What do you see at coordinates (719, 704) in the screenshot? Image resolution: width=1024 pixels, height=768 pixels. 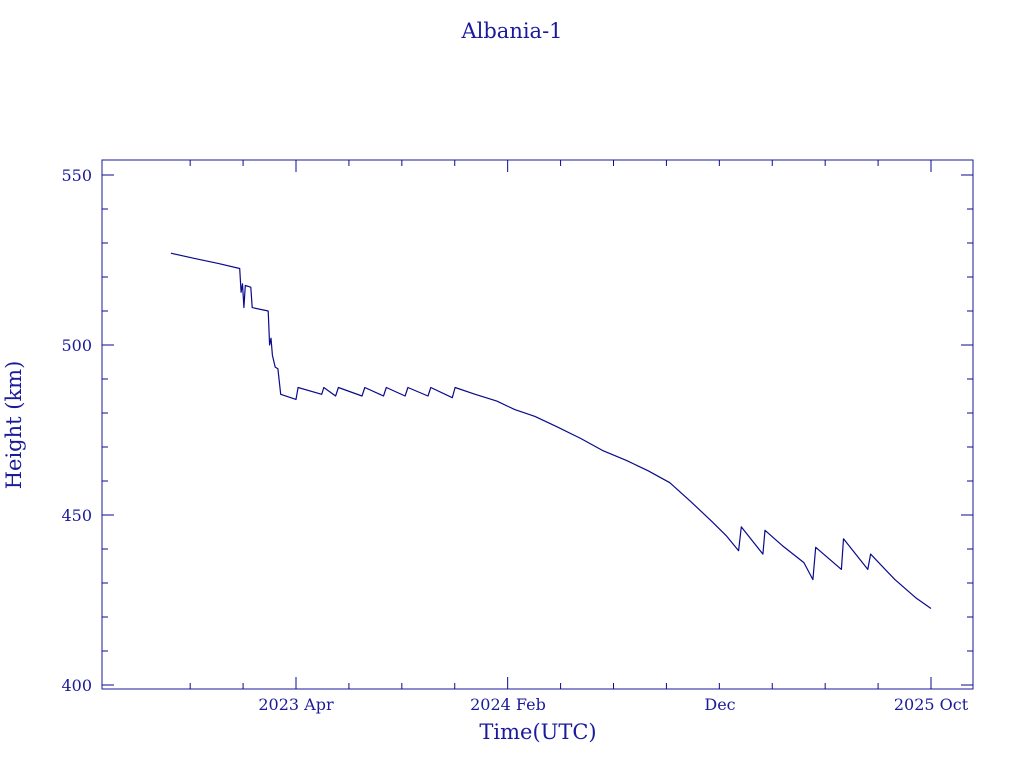 I see `x-tick-label: Dec` at bounding box center [719, 704].